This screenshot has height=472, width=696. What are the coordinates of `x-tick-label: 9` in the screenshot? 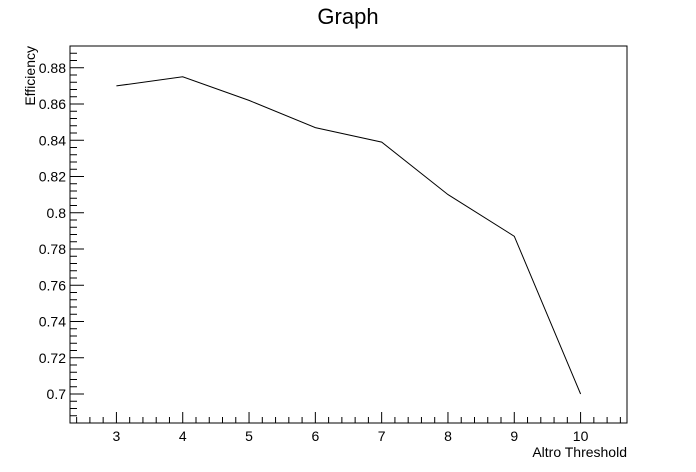 It's located at (514, 436).